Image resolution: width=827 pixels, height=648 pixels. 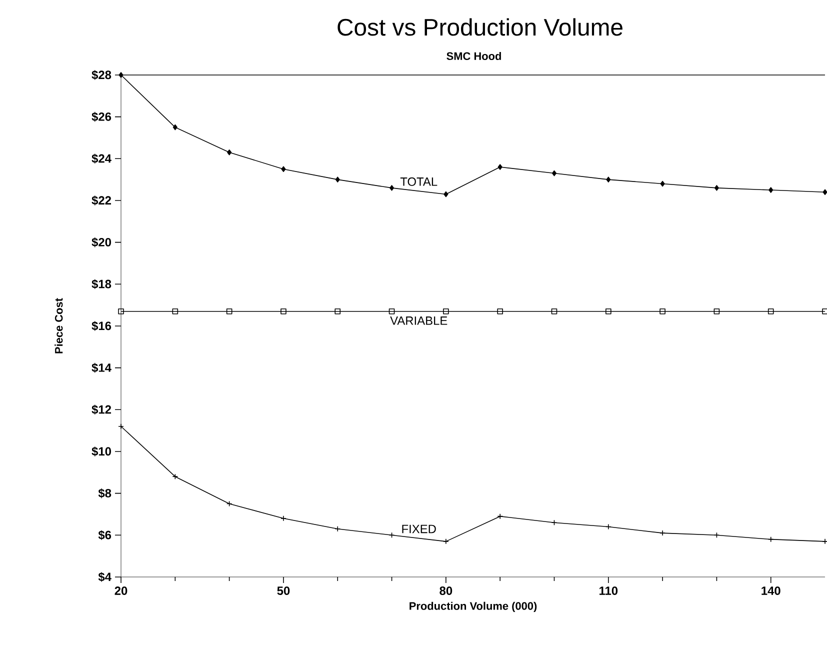 What do you see at coordinates (102, 326) in the screenshot?
I see `y-tick-label: $16` at bounding box center [102, 326].